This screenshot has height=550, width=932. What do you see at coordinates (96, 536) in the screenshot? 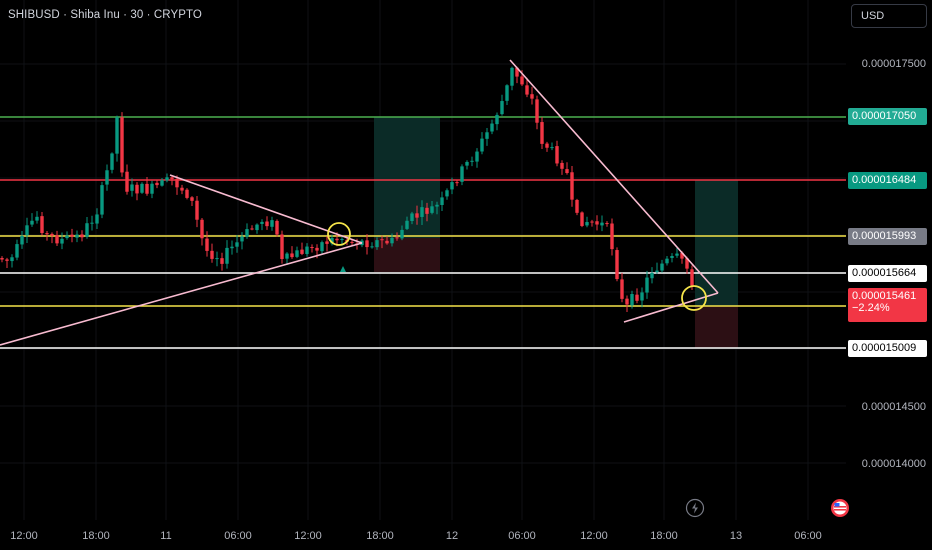
I see `x-axis-tick: 18:00` at bounding box center [96, 536].